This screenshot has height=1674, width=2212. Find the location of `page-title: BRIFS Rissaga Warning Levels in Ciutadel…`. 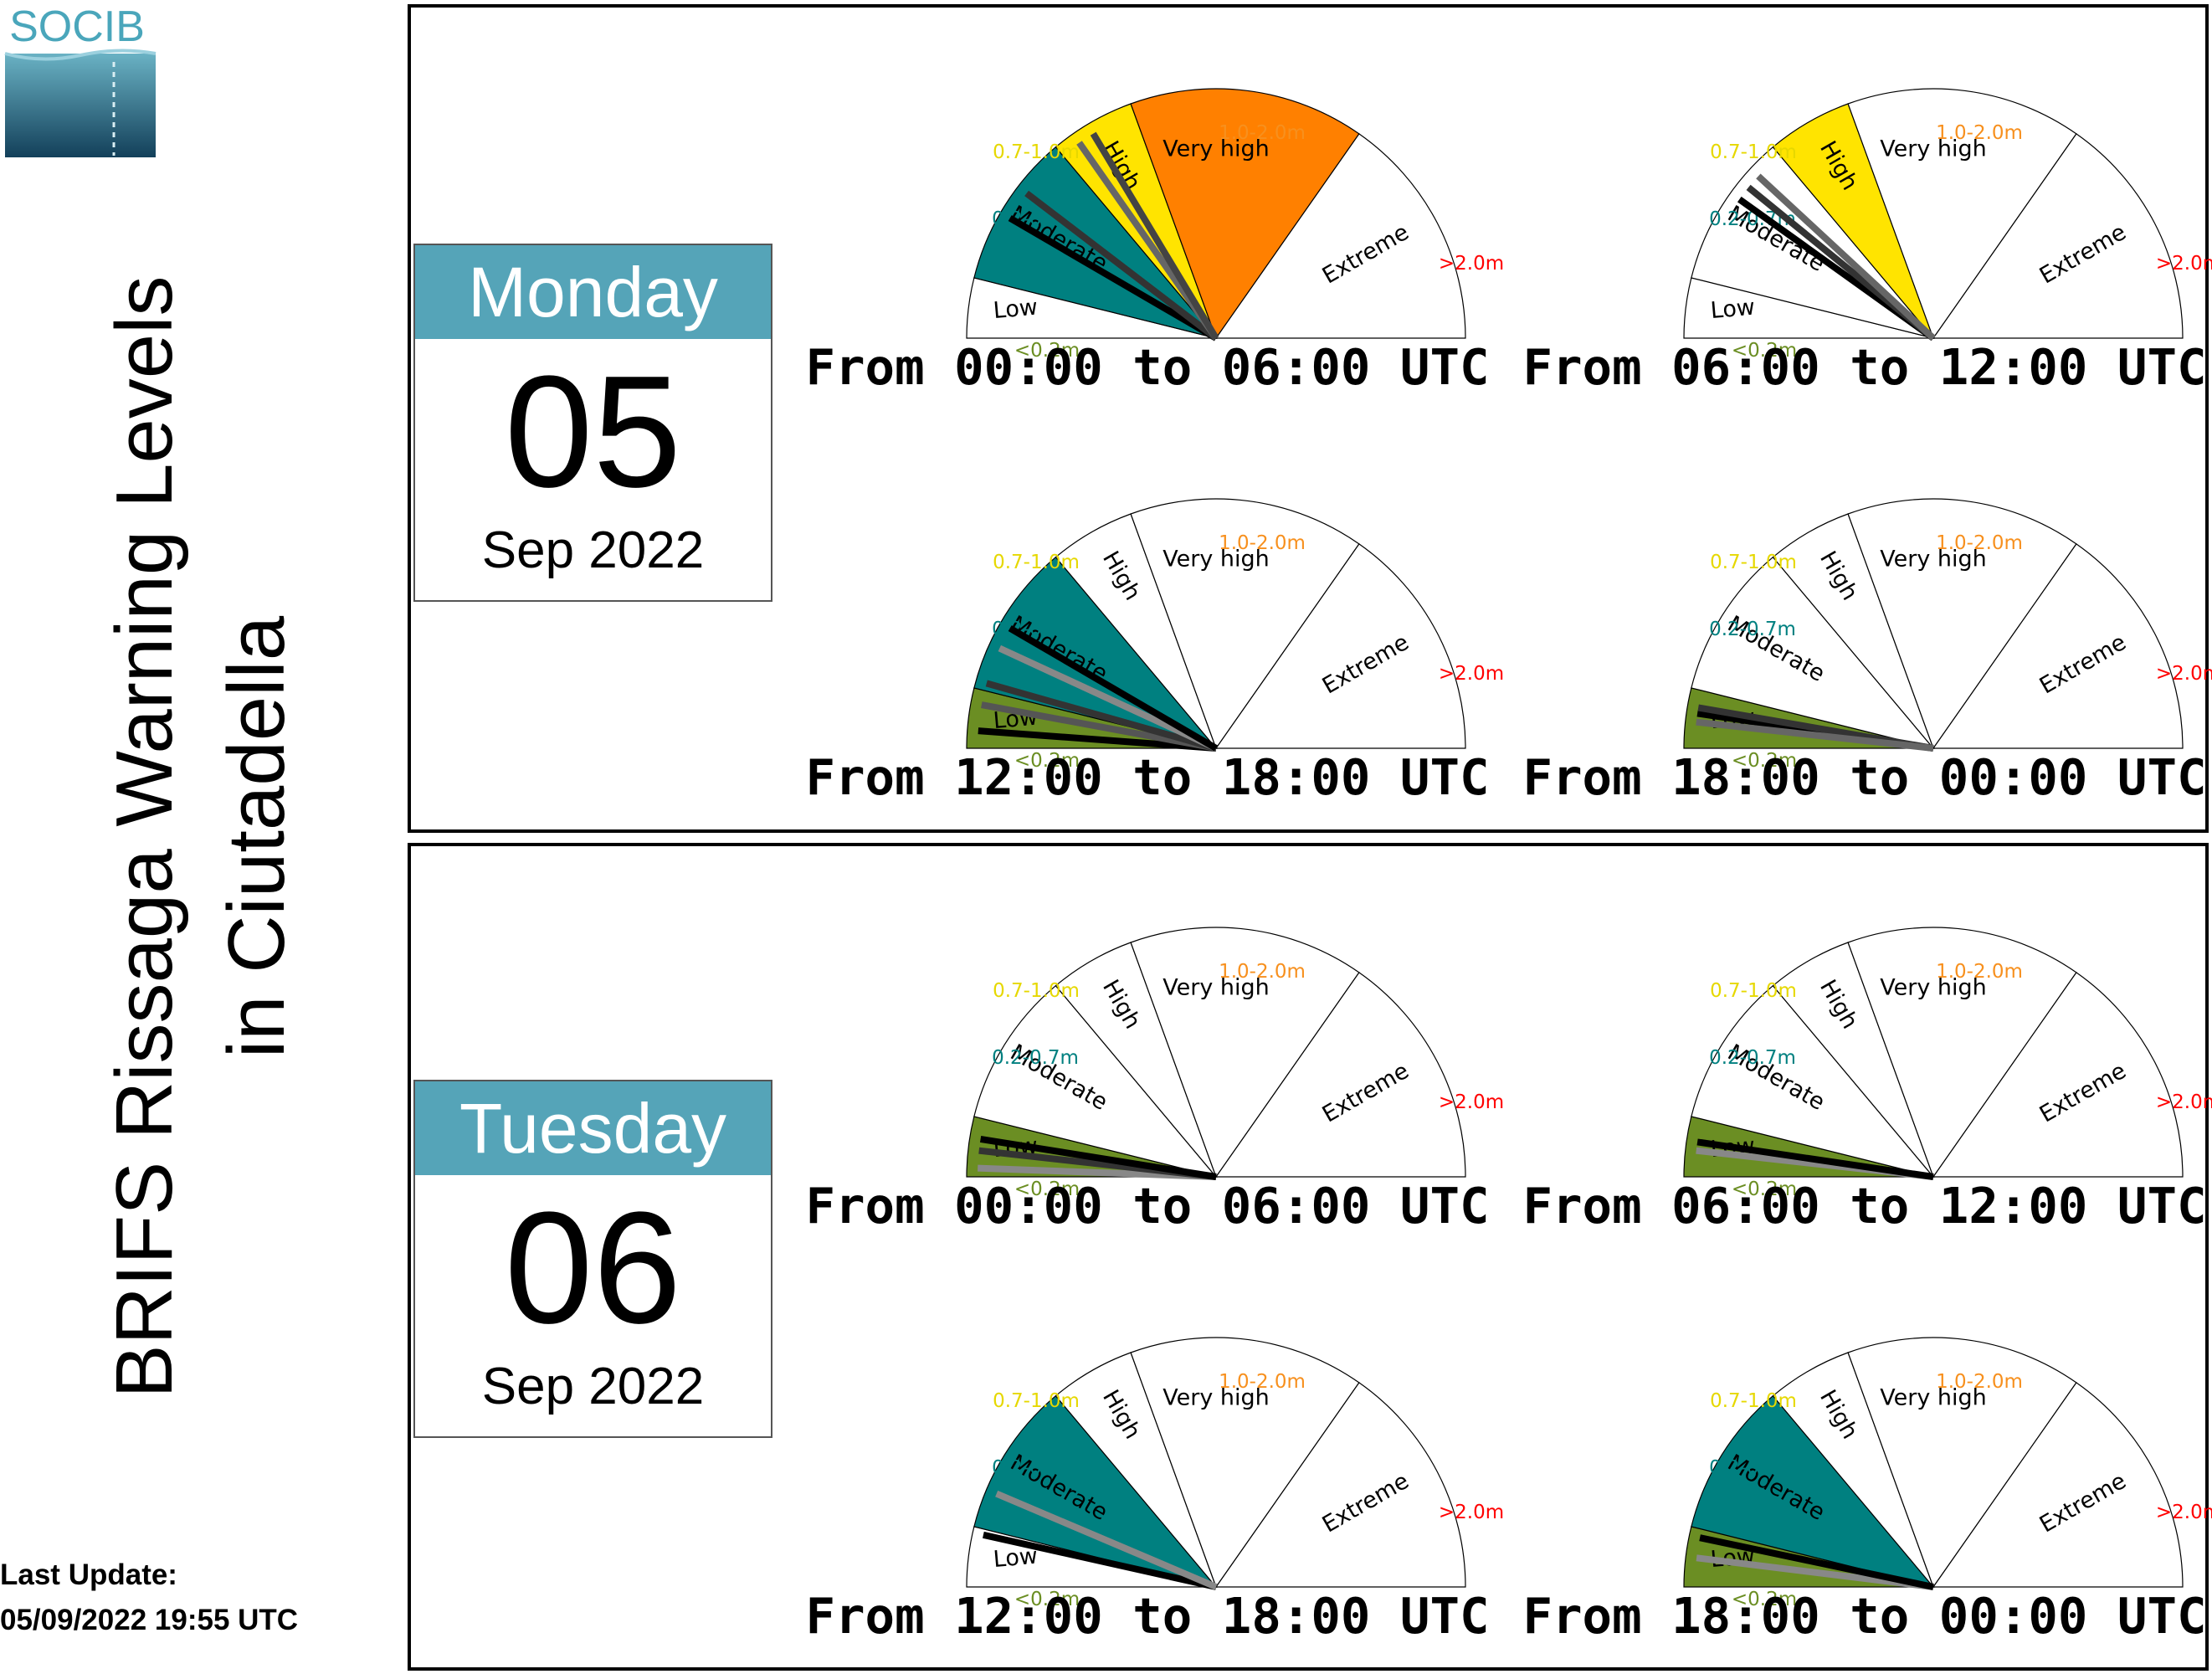

page-title: BRIFS Rissaga Warning Levels in Ciutadel… is located at coordinates (201, 837).